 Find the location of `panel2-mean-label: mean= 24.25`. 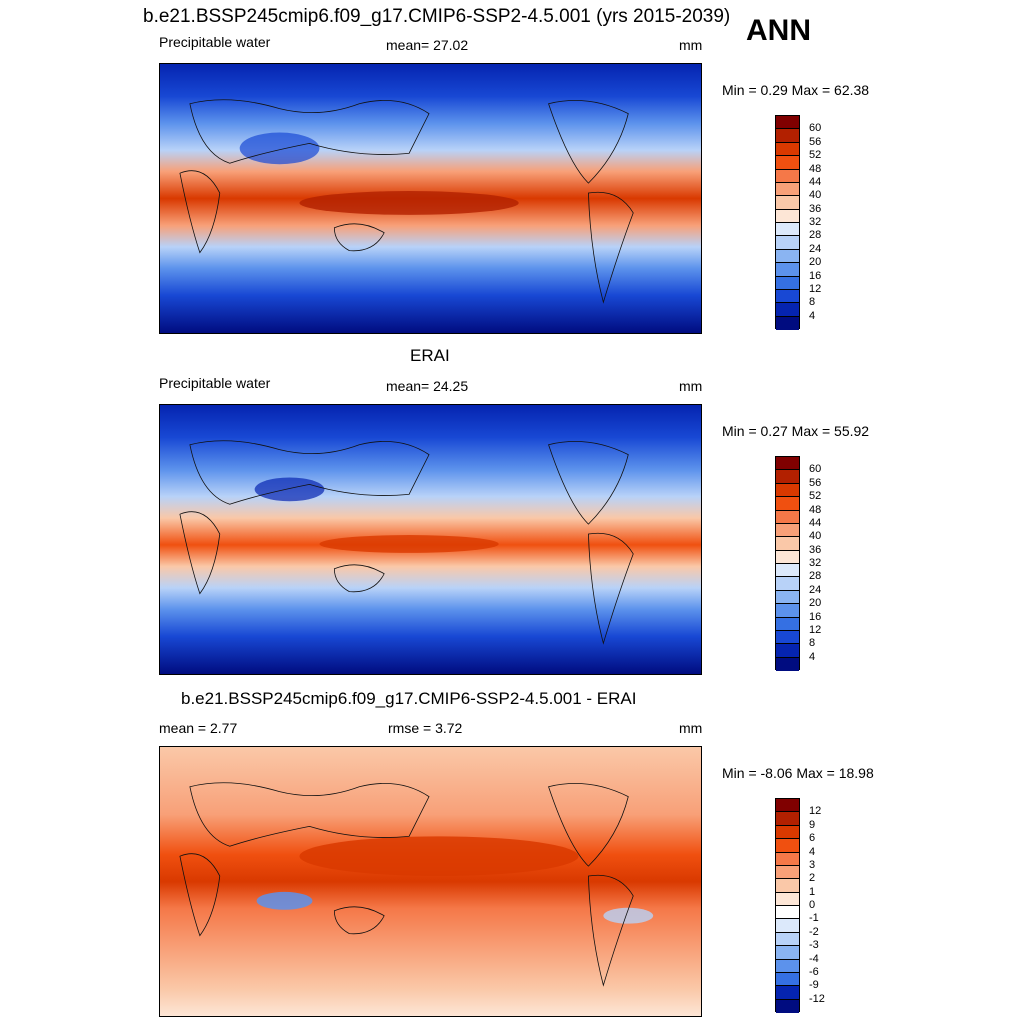

panel2-mean-label: mean= 24.25 is located at coordinates (427, 386).